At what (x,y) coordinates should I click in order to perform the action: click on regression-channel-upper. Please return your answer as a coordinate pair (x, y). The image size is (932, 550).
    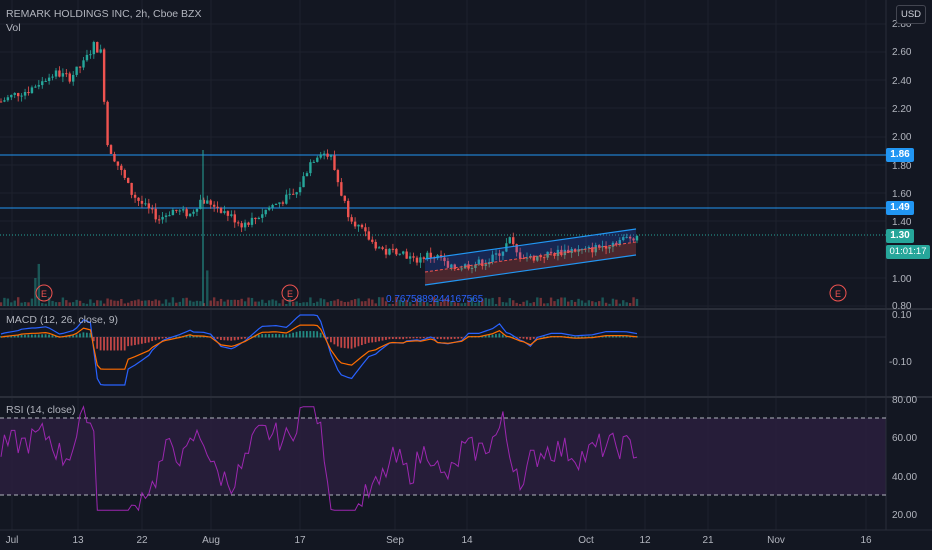
    Looking at the image, I should click on (530, 250).